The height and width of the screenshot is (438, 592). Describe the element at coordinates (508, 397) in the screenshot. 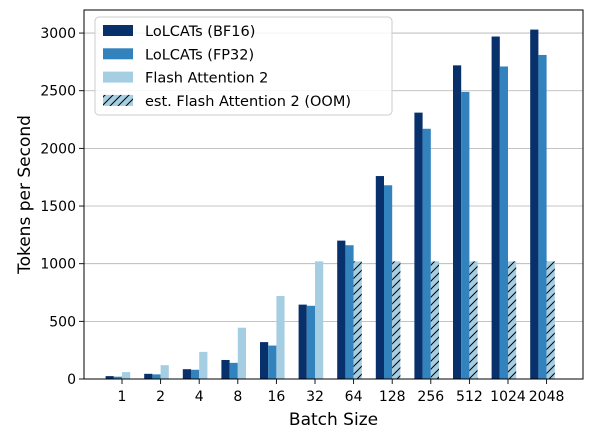

I see `x-tick-label: 1024` at that location.